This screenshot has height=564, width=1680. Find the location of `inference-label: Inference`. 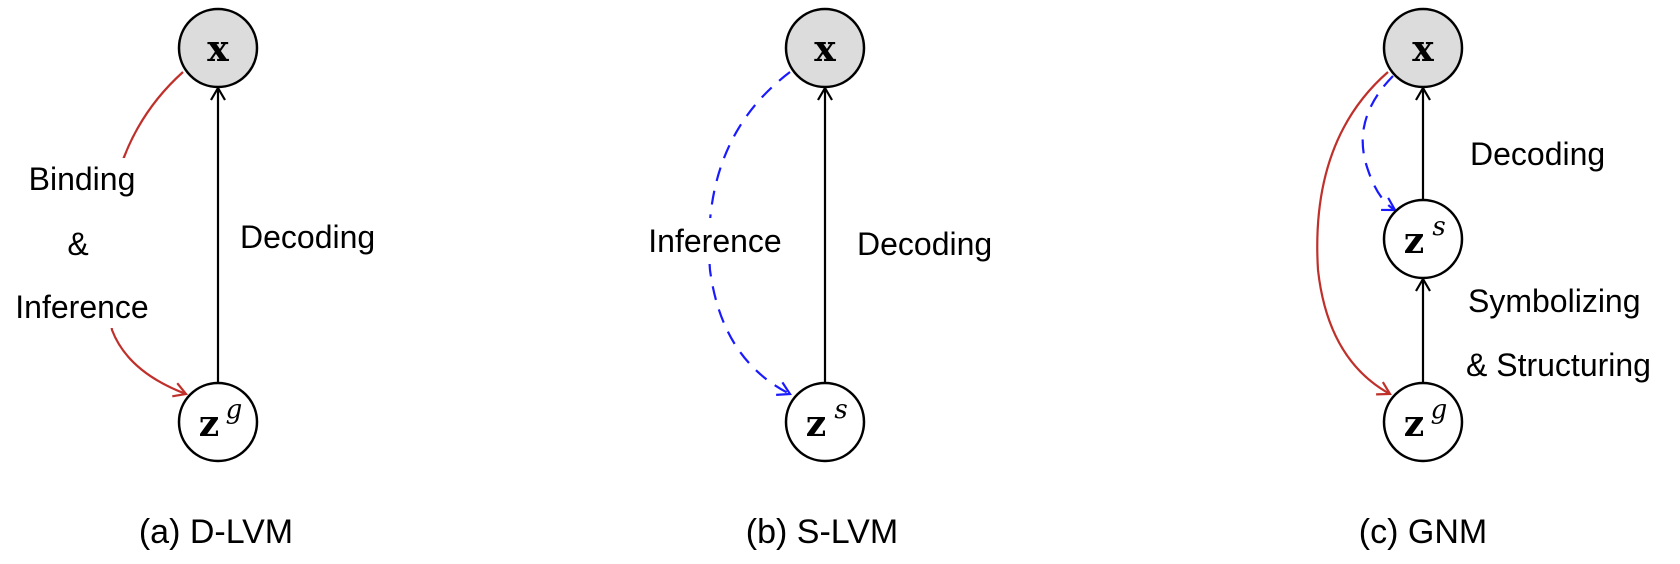

inference-label: Inference is located at coordinates (714, 241).